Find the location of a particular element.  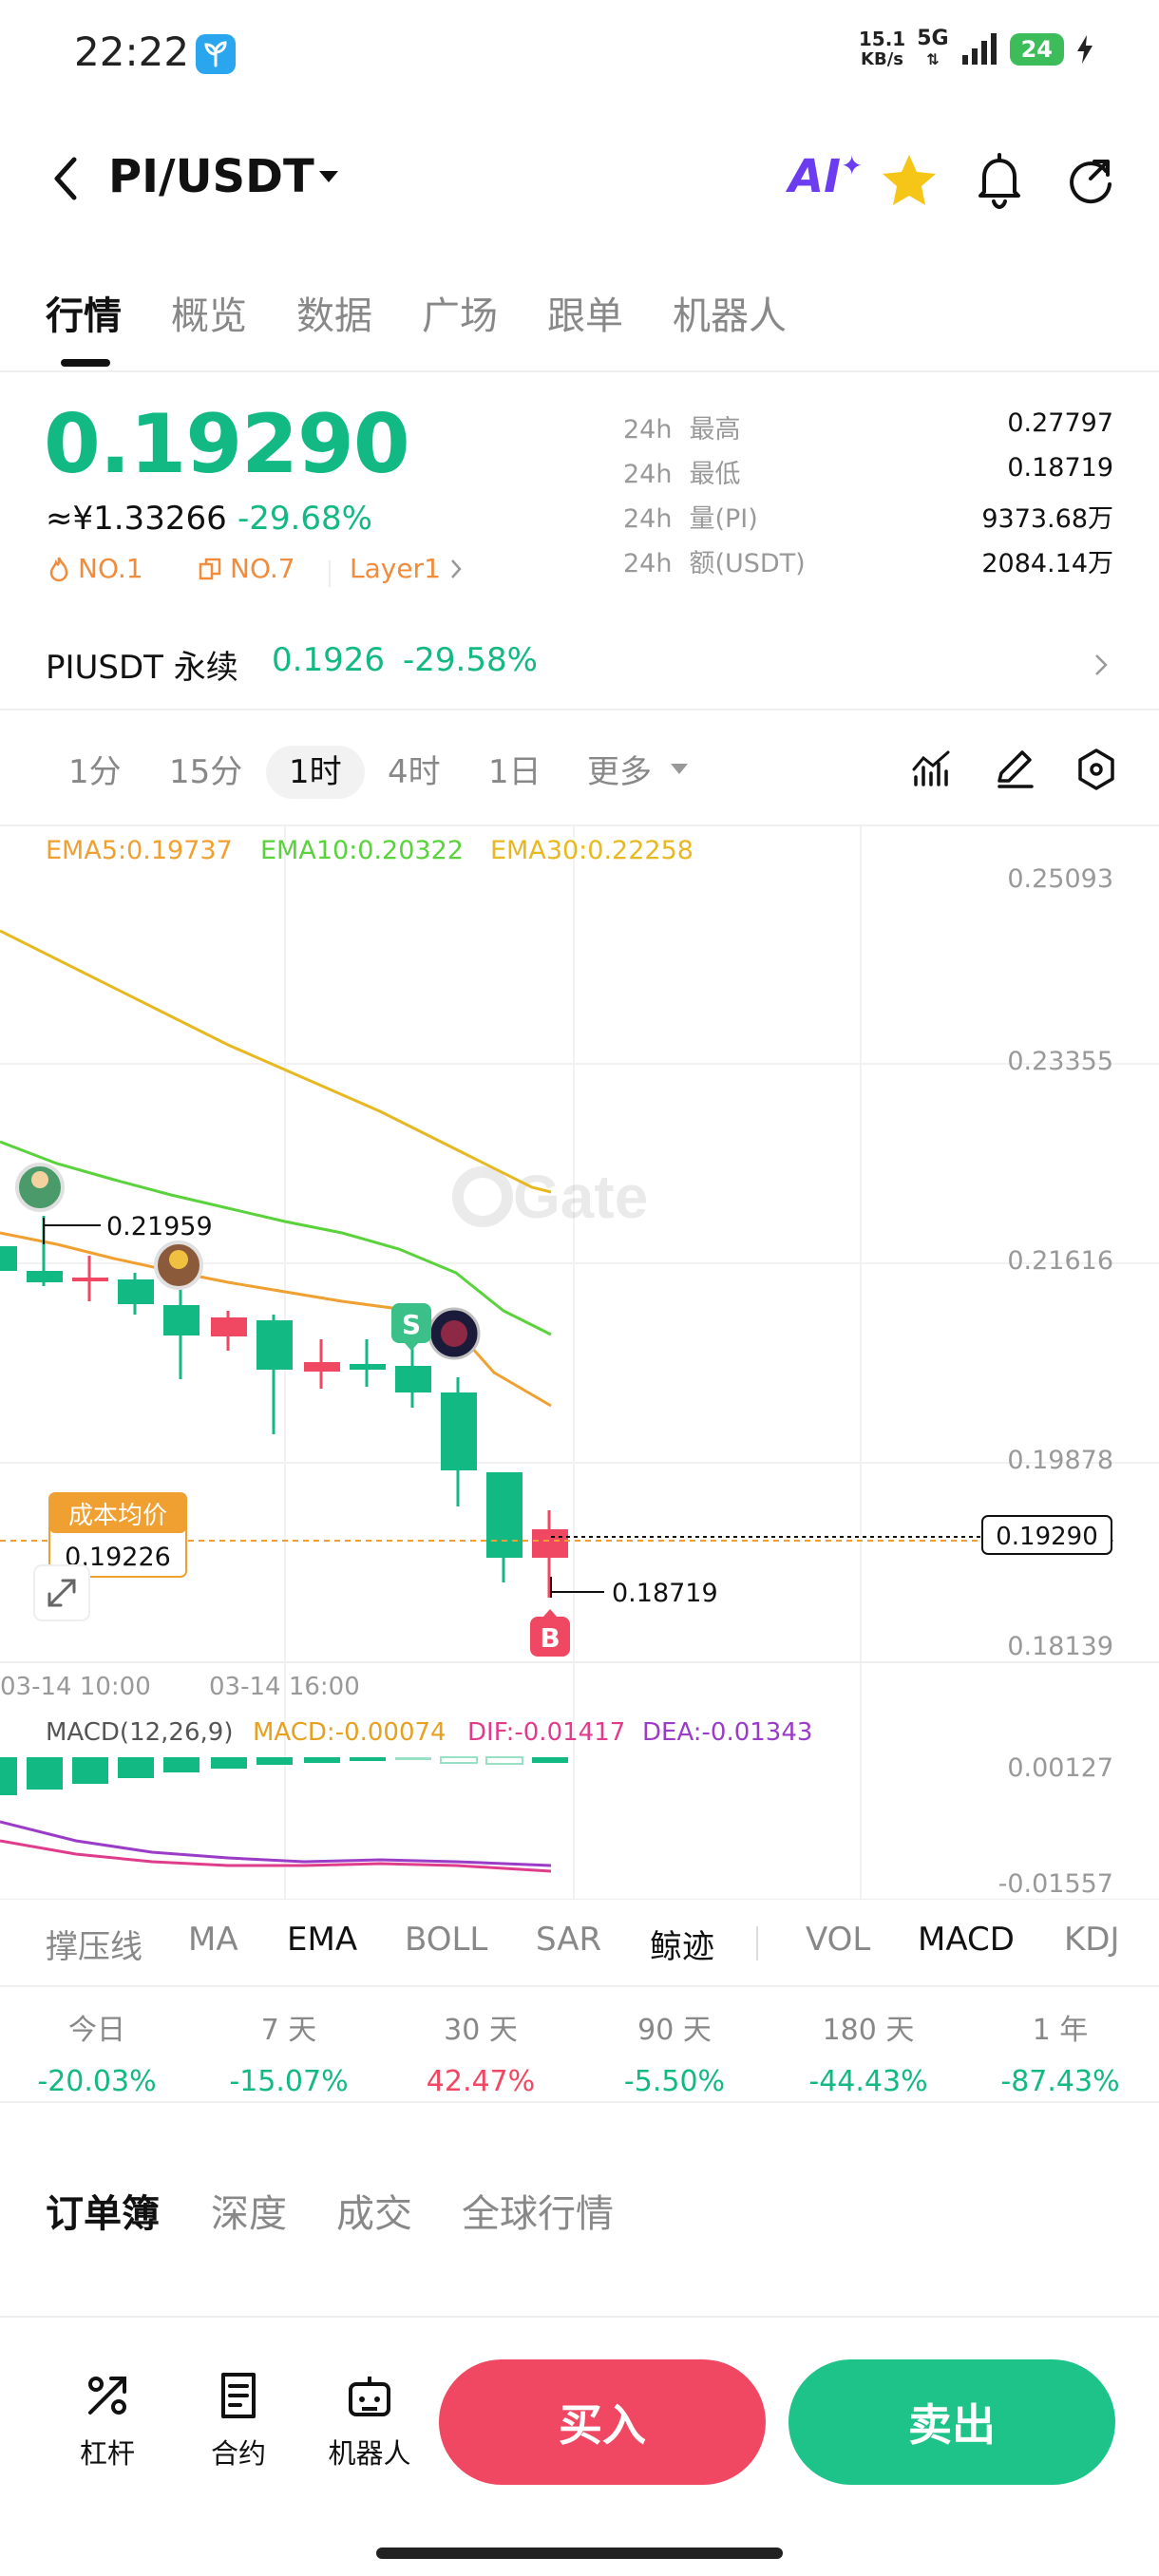

interval-1h: 1时 is located at coordinates (315, 772).